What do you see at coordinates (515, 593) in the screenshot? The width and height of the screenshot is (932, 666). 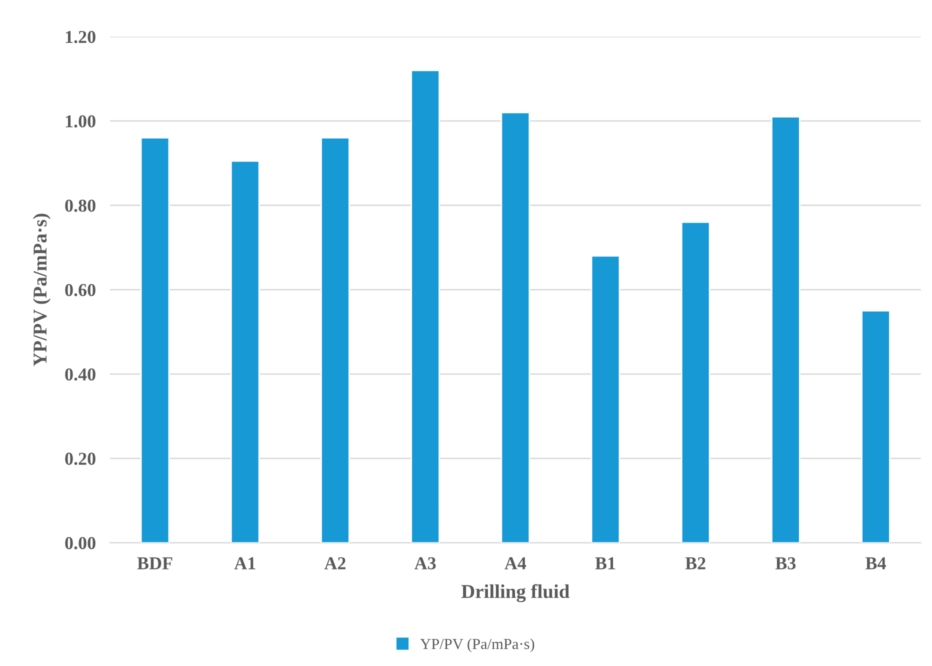 I see `x-axis-title: Drilling fluid` at bounding box center [515, 593].